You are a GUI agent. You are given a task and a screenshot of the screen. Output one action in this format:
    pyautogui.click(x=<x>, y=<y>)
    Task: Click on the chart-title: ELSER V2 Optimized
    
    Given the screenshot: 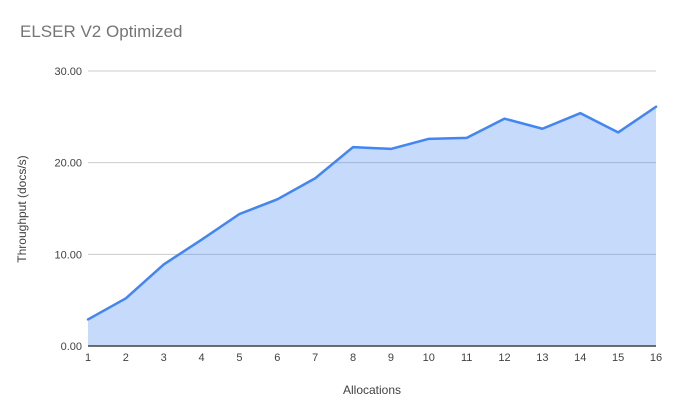 What is the action you would take?
    pyautogui.click(x=101, y=31)
    